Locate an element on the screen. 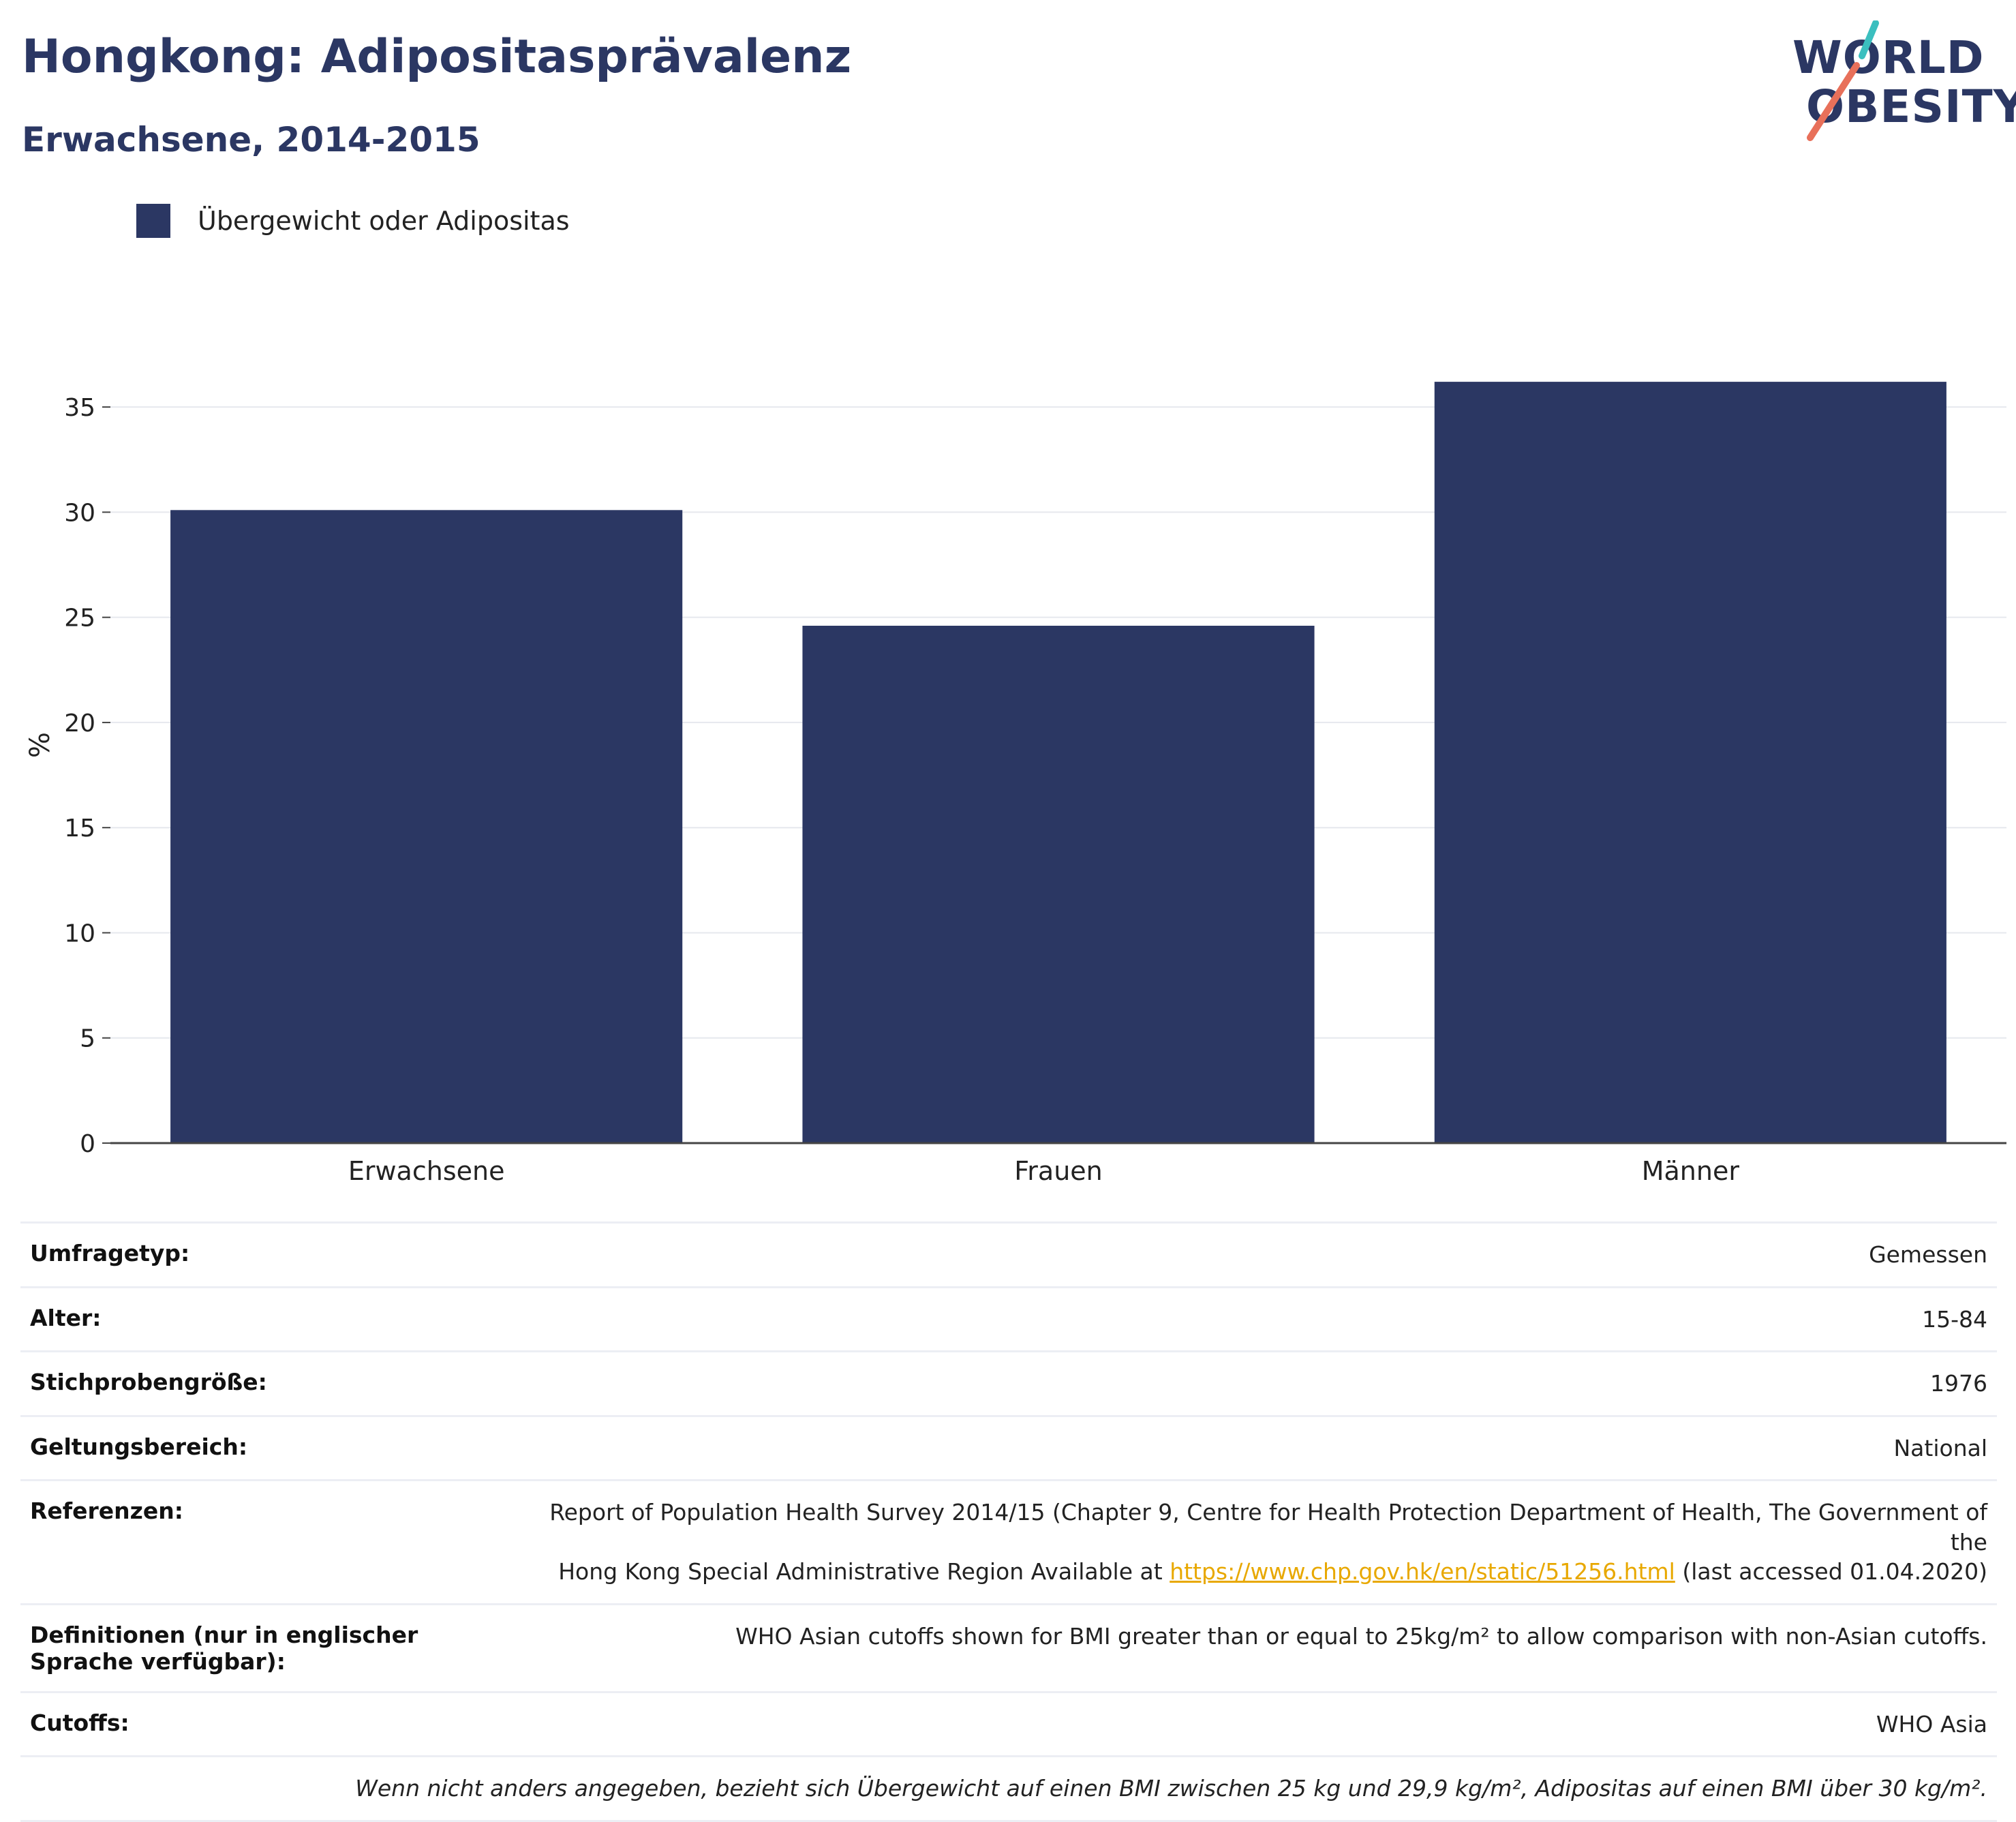 The image size is (2016, 1822). table-row: Geltungsbereich: National is located at coordinates (1008, 1448).